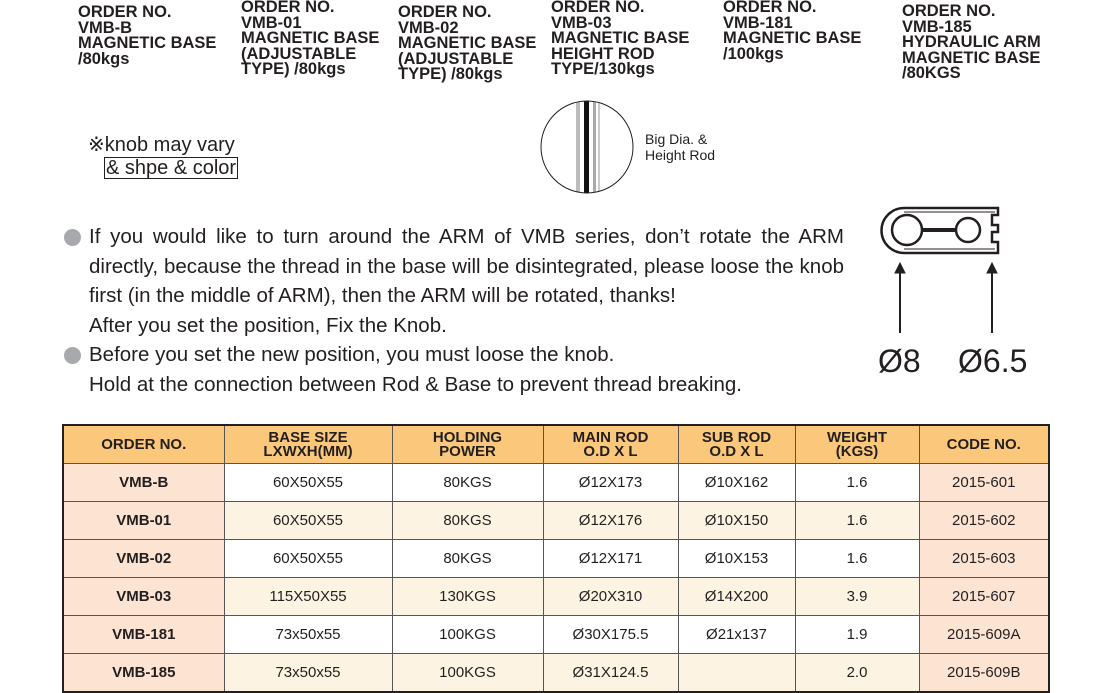 Image resolution: width=1116 pixels, height=693 pixels. I want to click on column-header: SUB ROD O.D X L, so click(736, 444).